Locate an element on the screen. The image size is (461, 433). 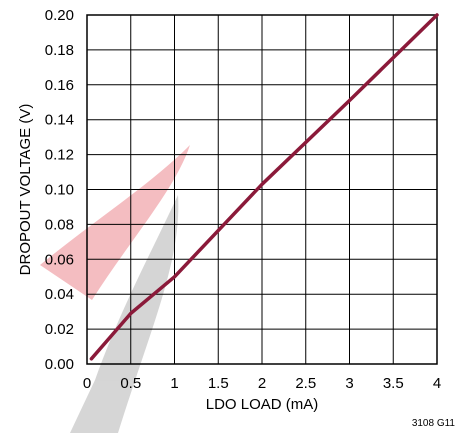
watermark-red-swoosh is located at coordinates (115, 222).